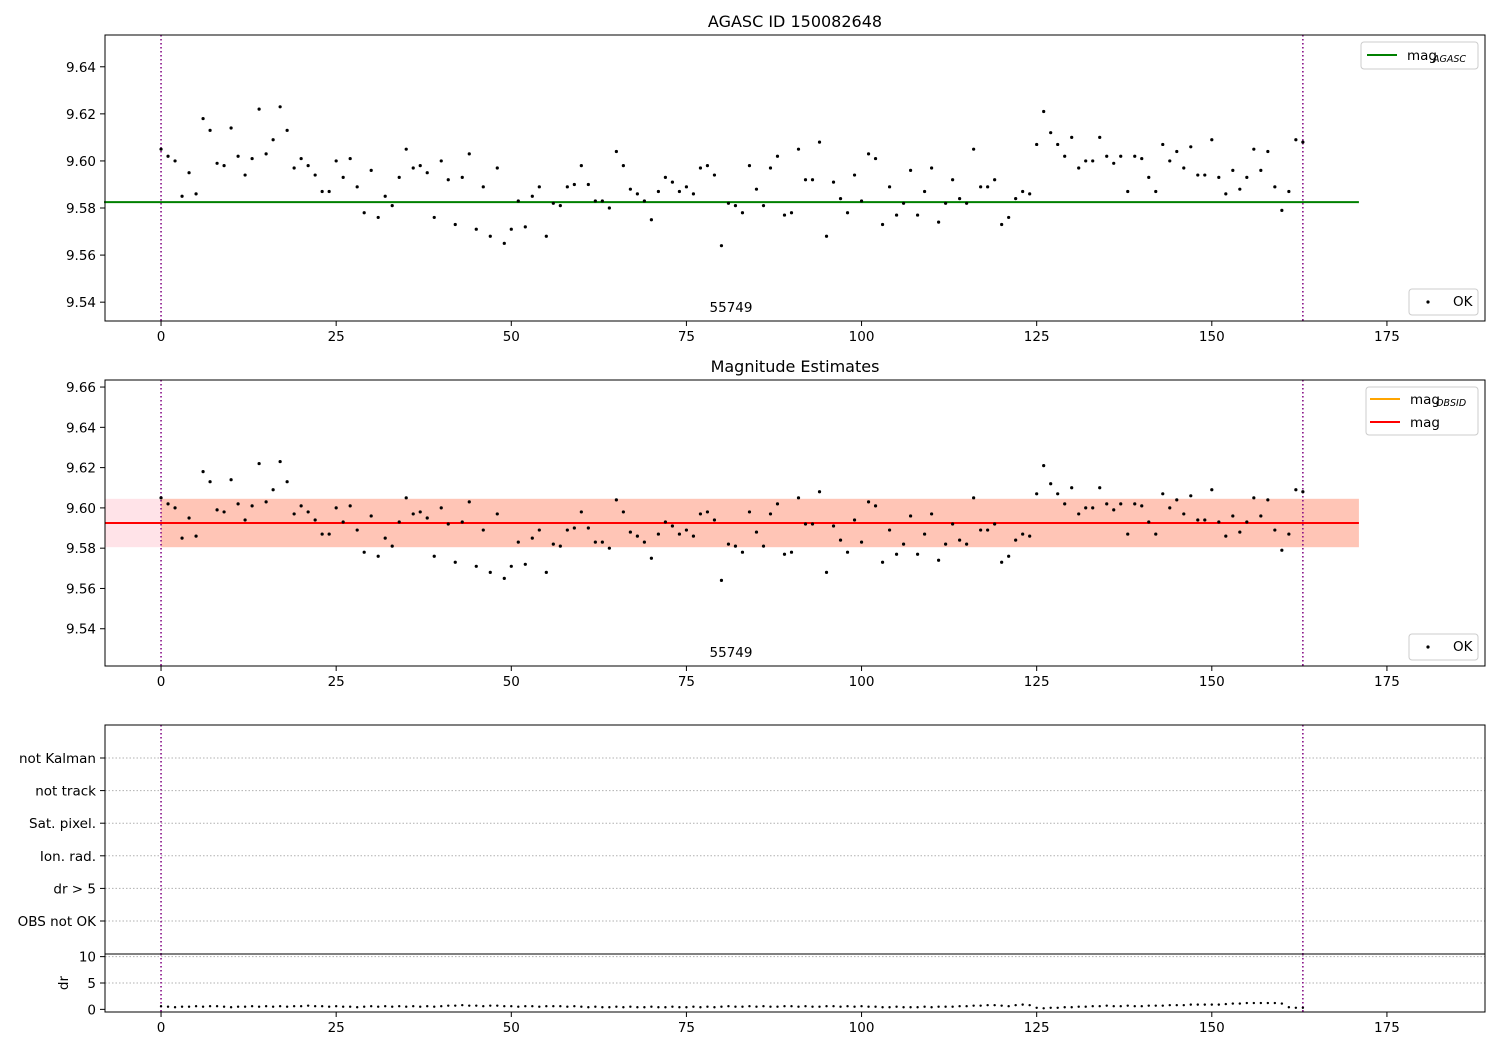 Image resolution: width=1500 pixels, height=1050 pixels. Describe the element at coordinates (1037, 1028) in the screenshot. I see `x-tick-label: 125` at that location.